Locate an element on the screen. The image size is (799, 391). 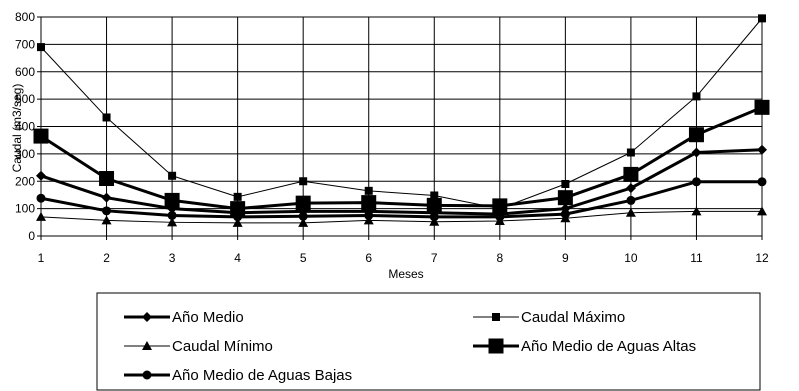
x-tick-label: 1 is located at coordinates (41, 258).